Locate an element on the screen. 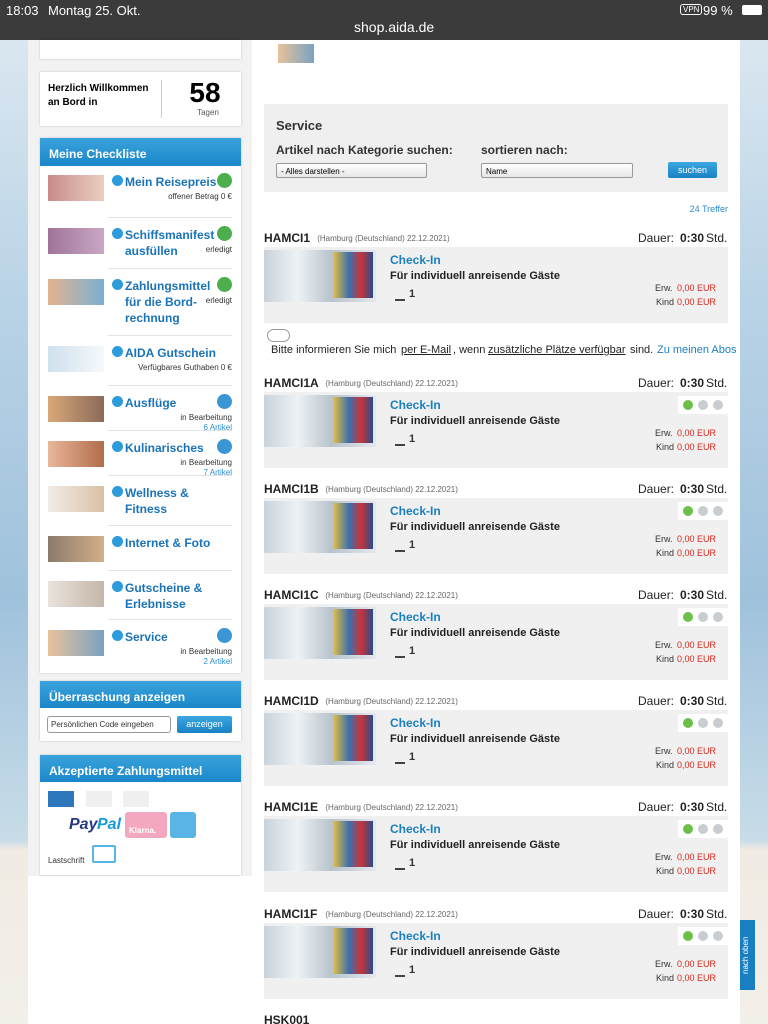 The image size is (768, 1024). bullet is located at coordinates (117, 491).